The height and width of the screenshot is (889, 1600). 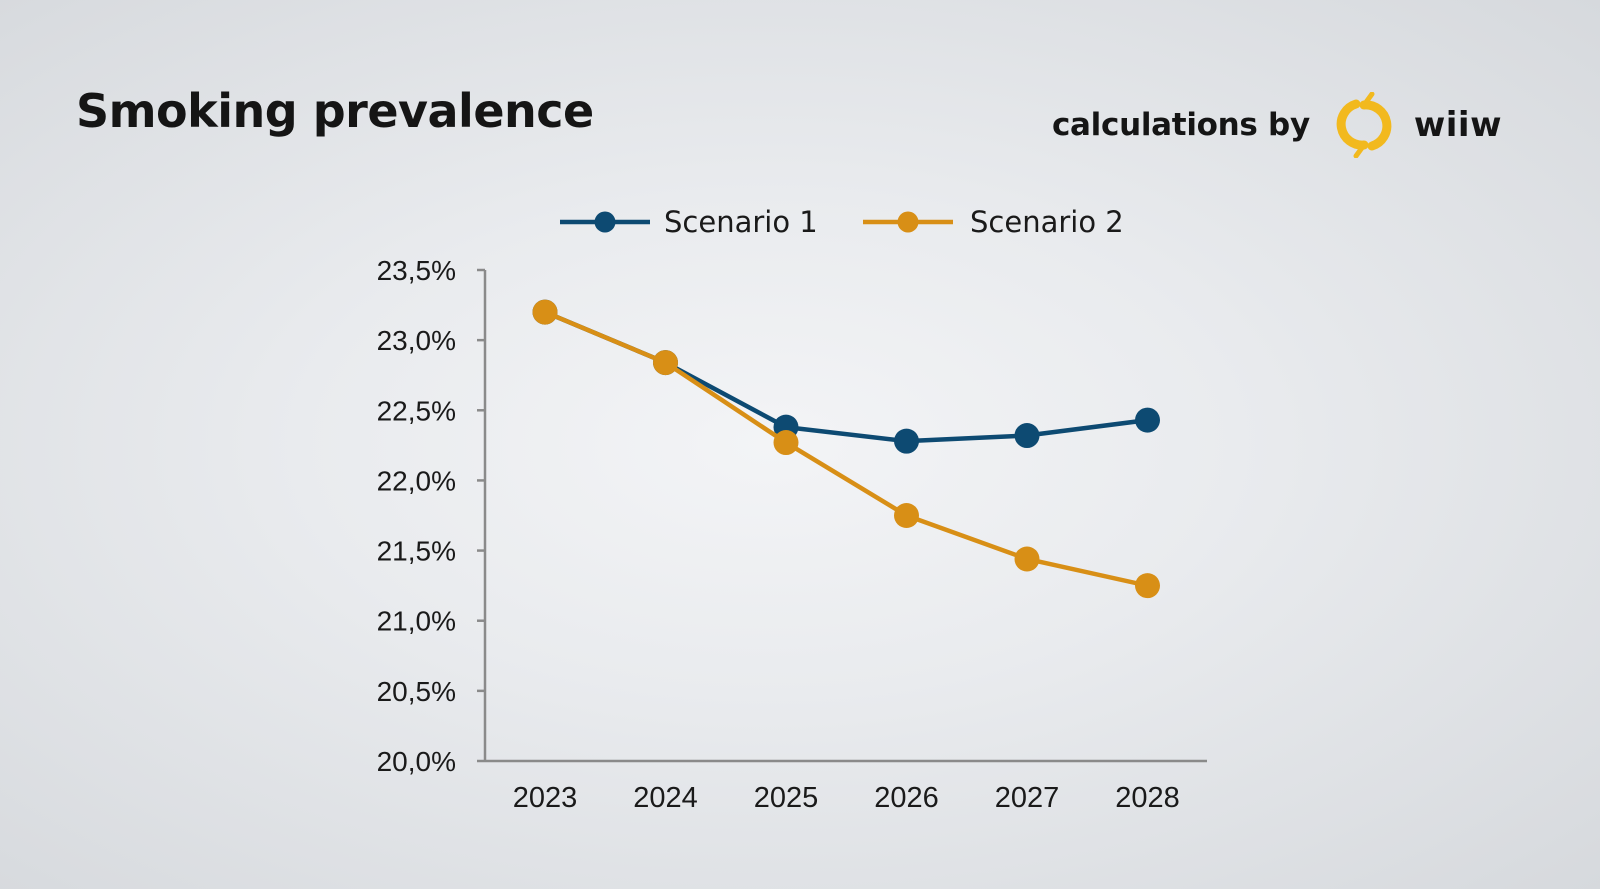 What do you see at coordinates (665, 798) in the screenshot?
I see `x-tick-label: 2024` at bounding box center [665, 798].